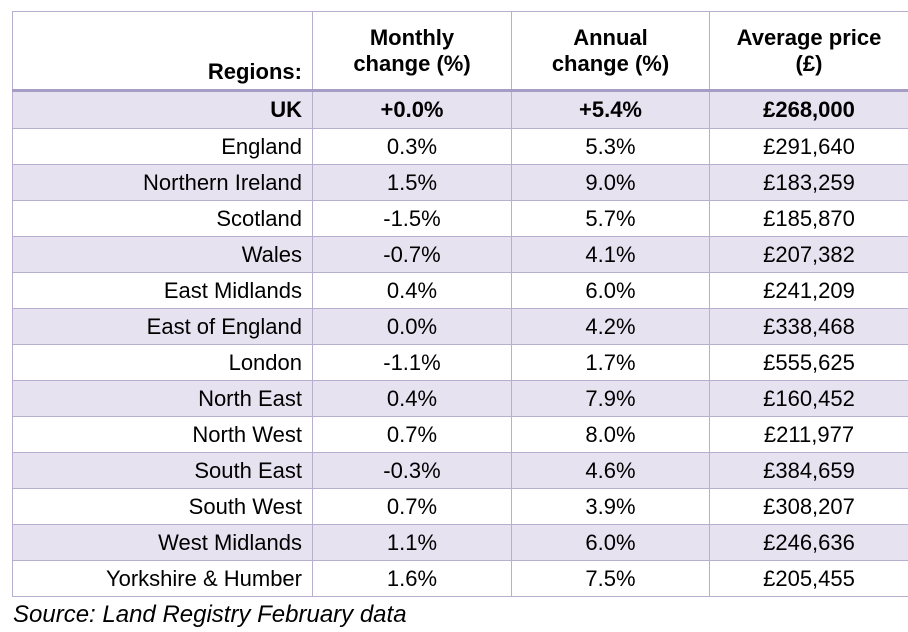 The width and height of the screenshot is (908, 632). Describe the element at coordinates (610, 109) in the screenshot. I see `annual-change-cell: +5.4%` at that location.